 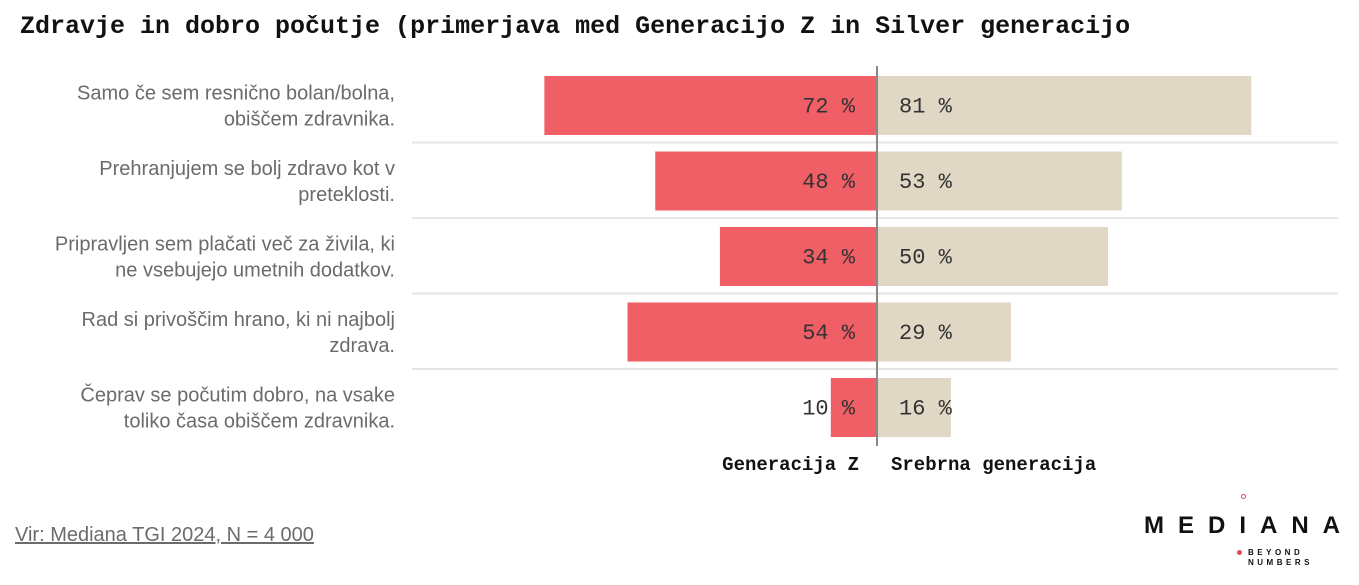 What do you see at coordinates (829, 107) in the screenshot?
I see `value-label-generacija-z: 72 %` at bounding box center [829, 107].